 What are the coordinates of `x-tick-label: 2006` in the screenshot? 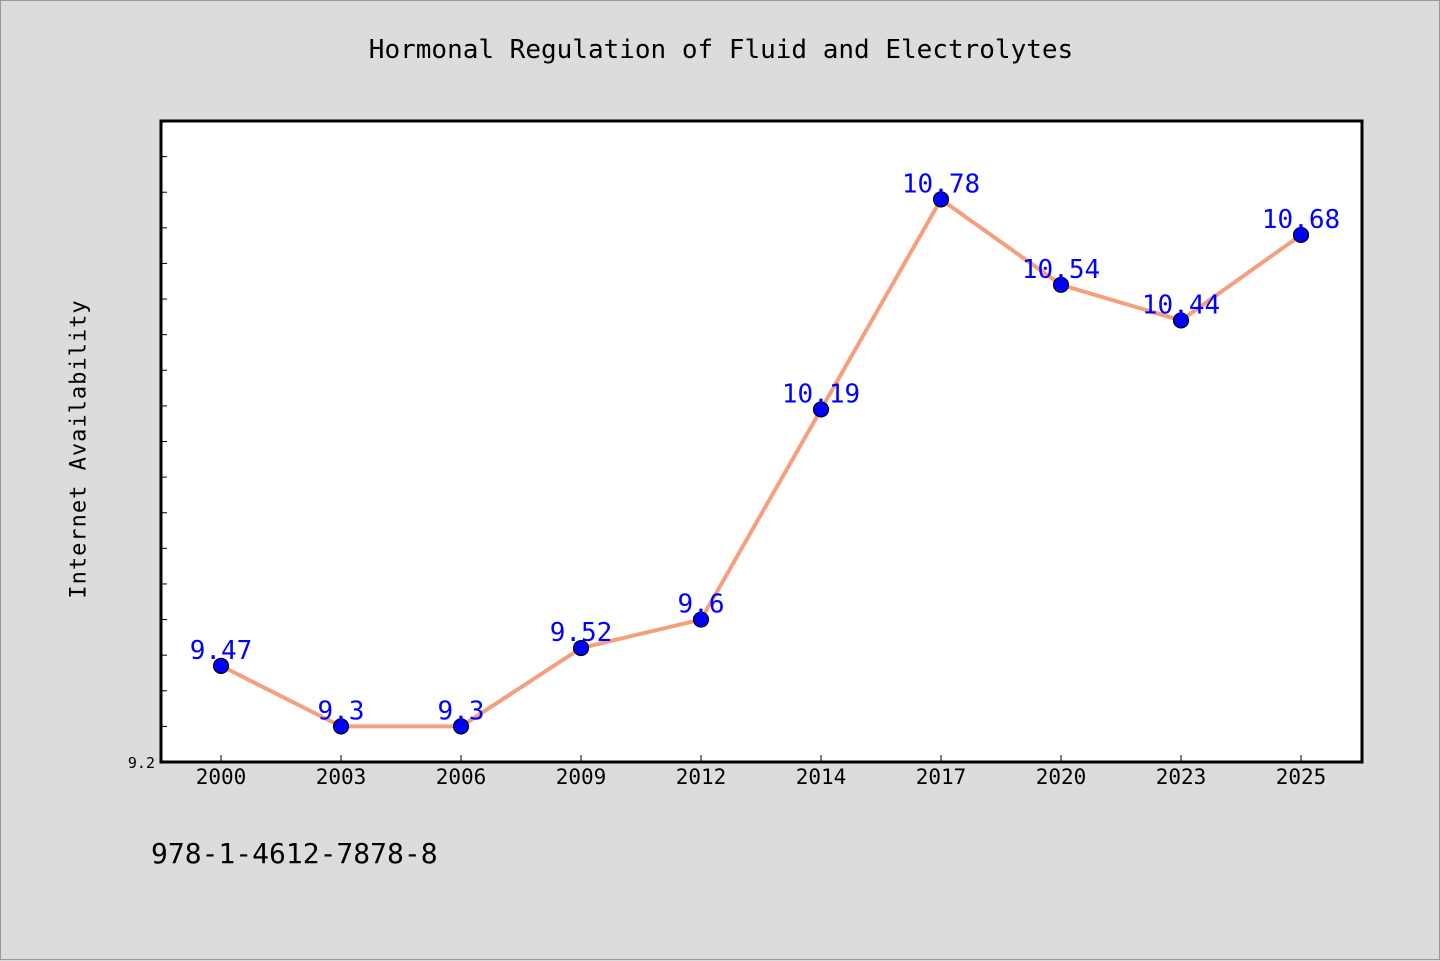 It's located at (461, 777).